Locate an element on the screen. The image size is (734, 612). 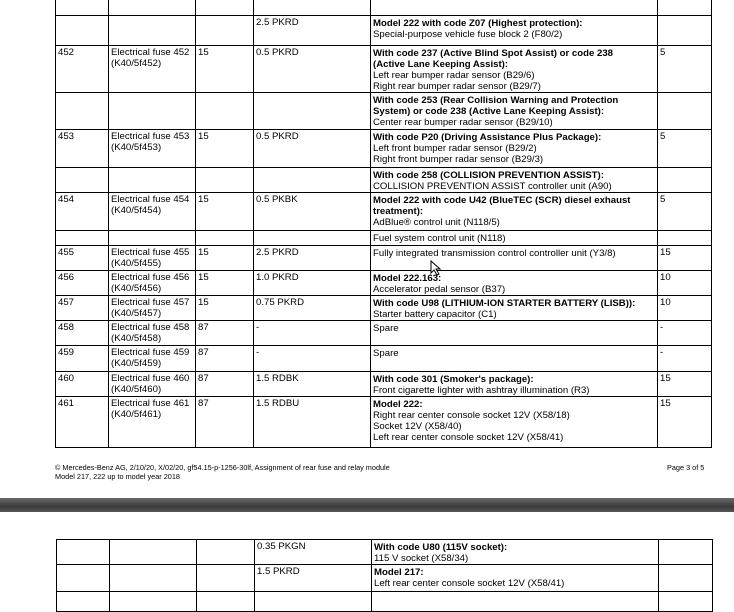
fuse-number: 458 is located at coordinates (82, 333).